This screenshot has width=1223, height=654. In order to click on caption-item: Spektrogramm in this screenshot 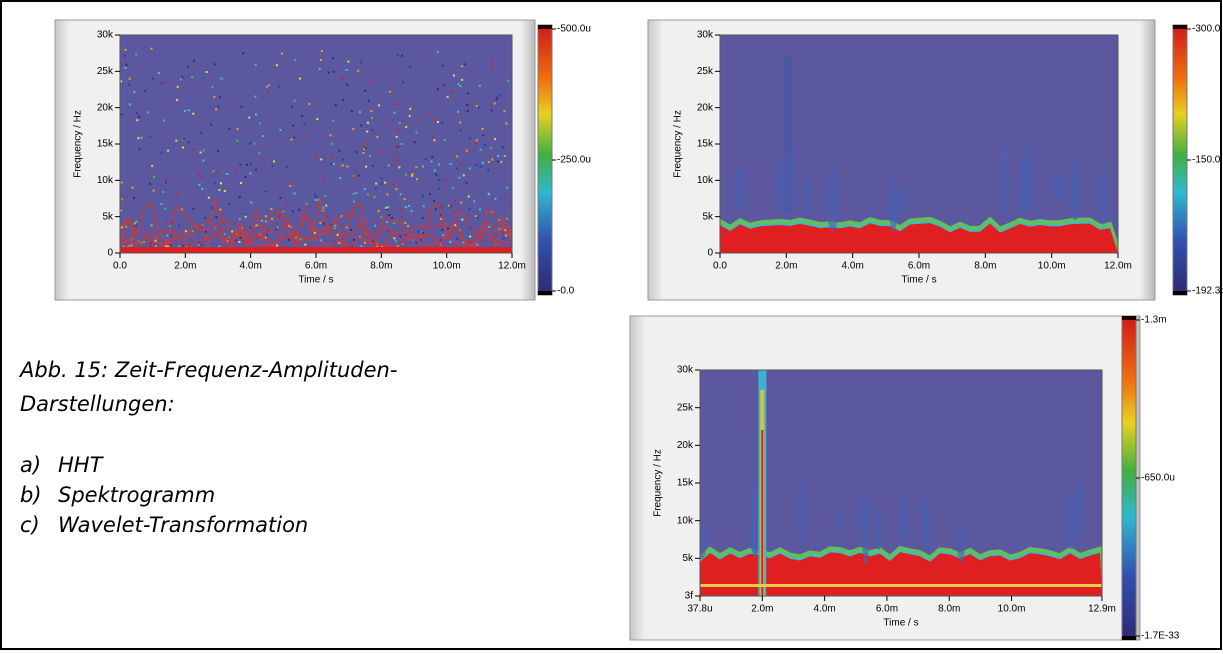, I will do `click(136, 495)`.